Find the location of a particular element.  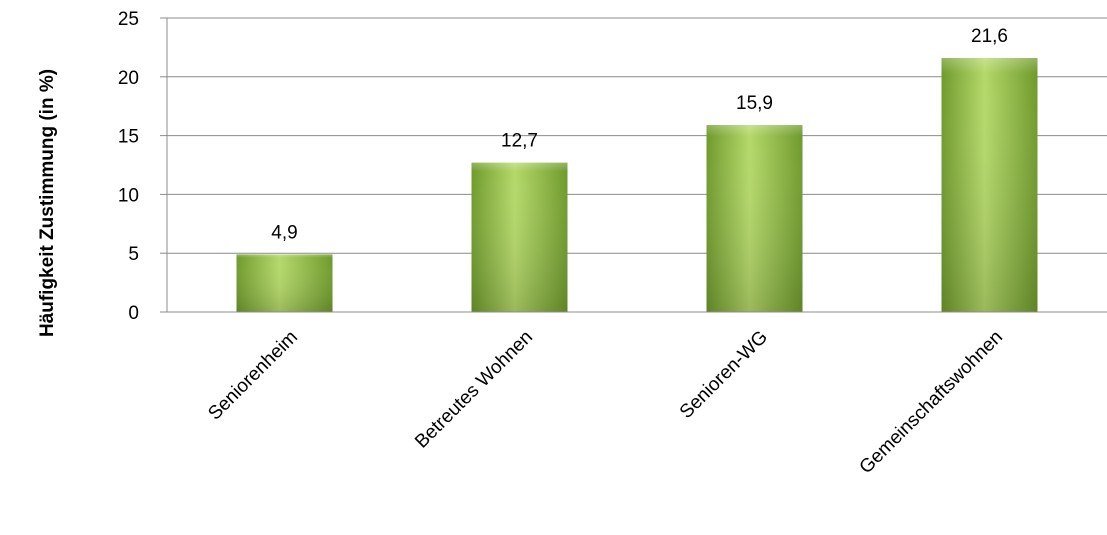

x-category-label: Betreutes Wohnen is located at coordinates (474, 390).